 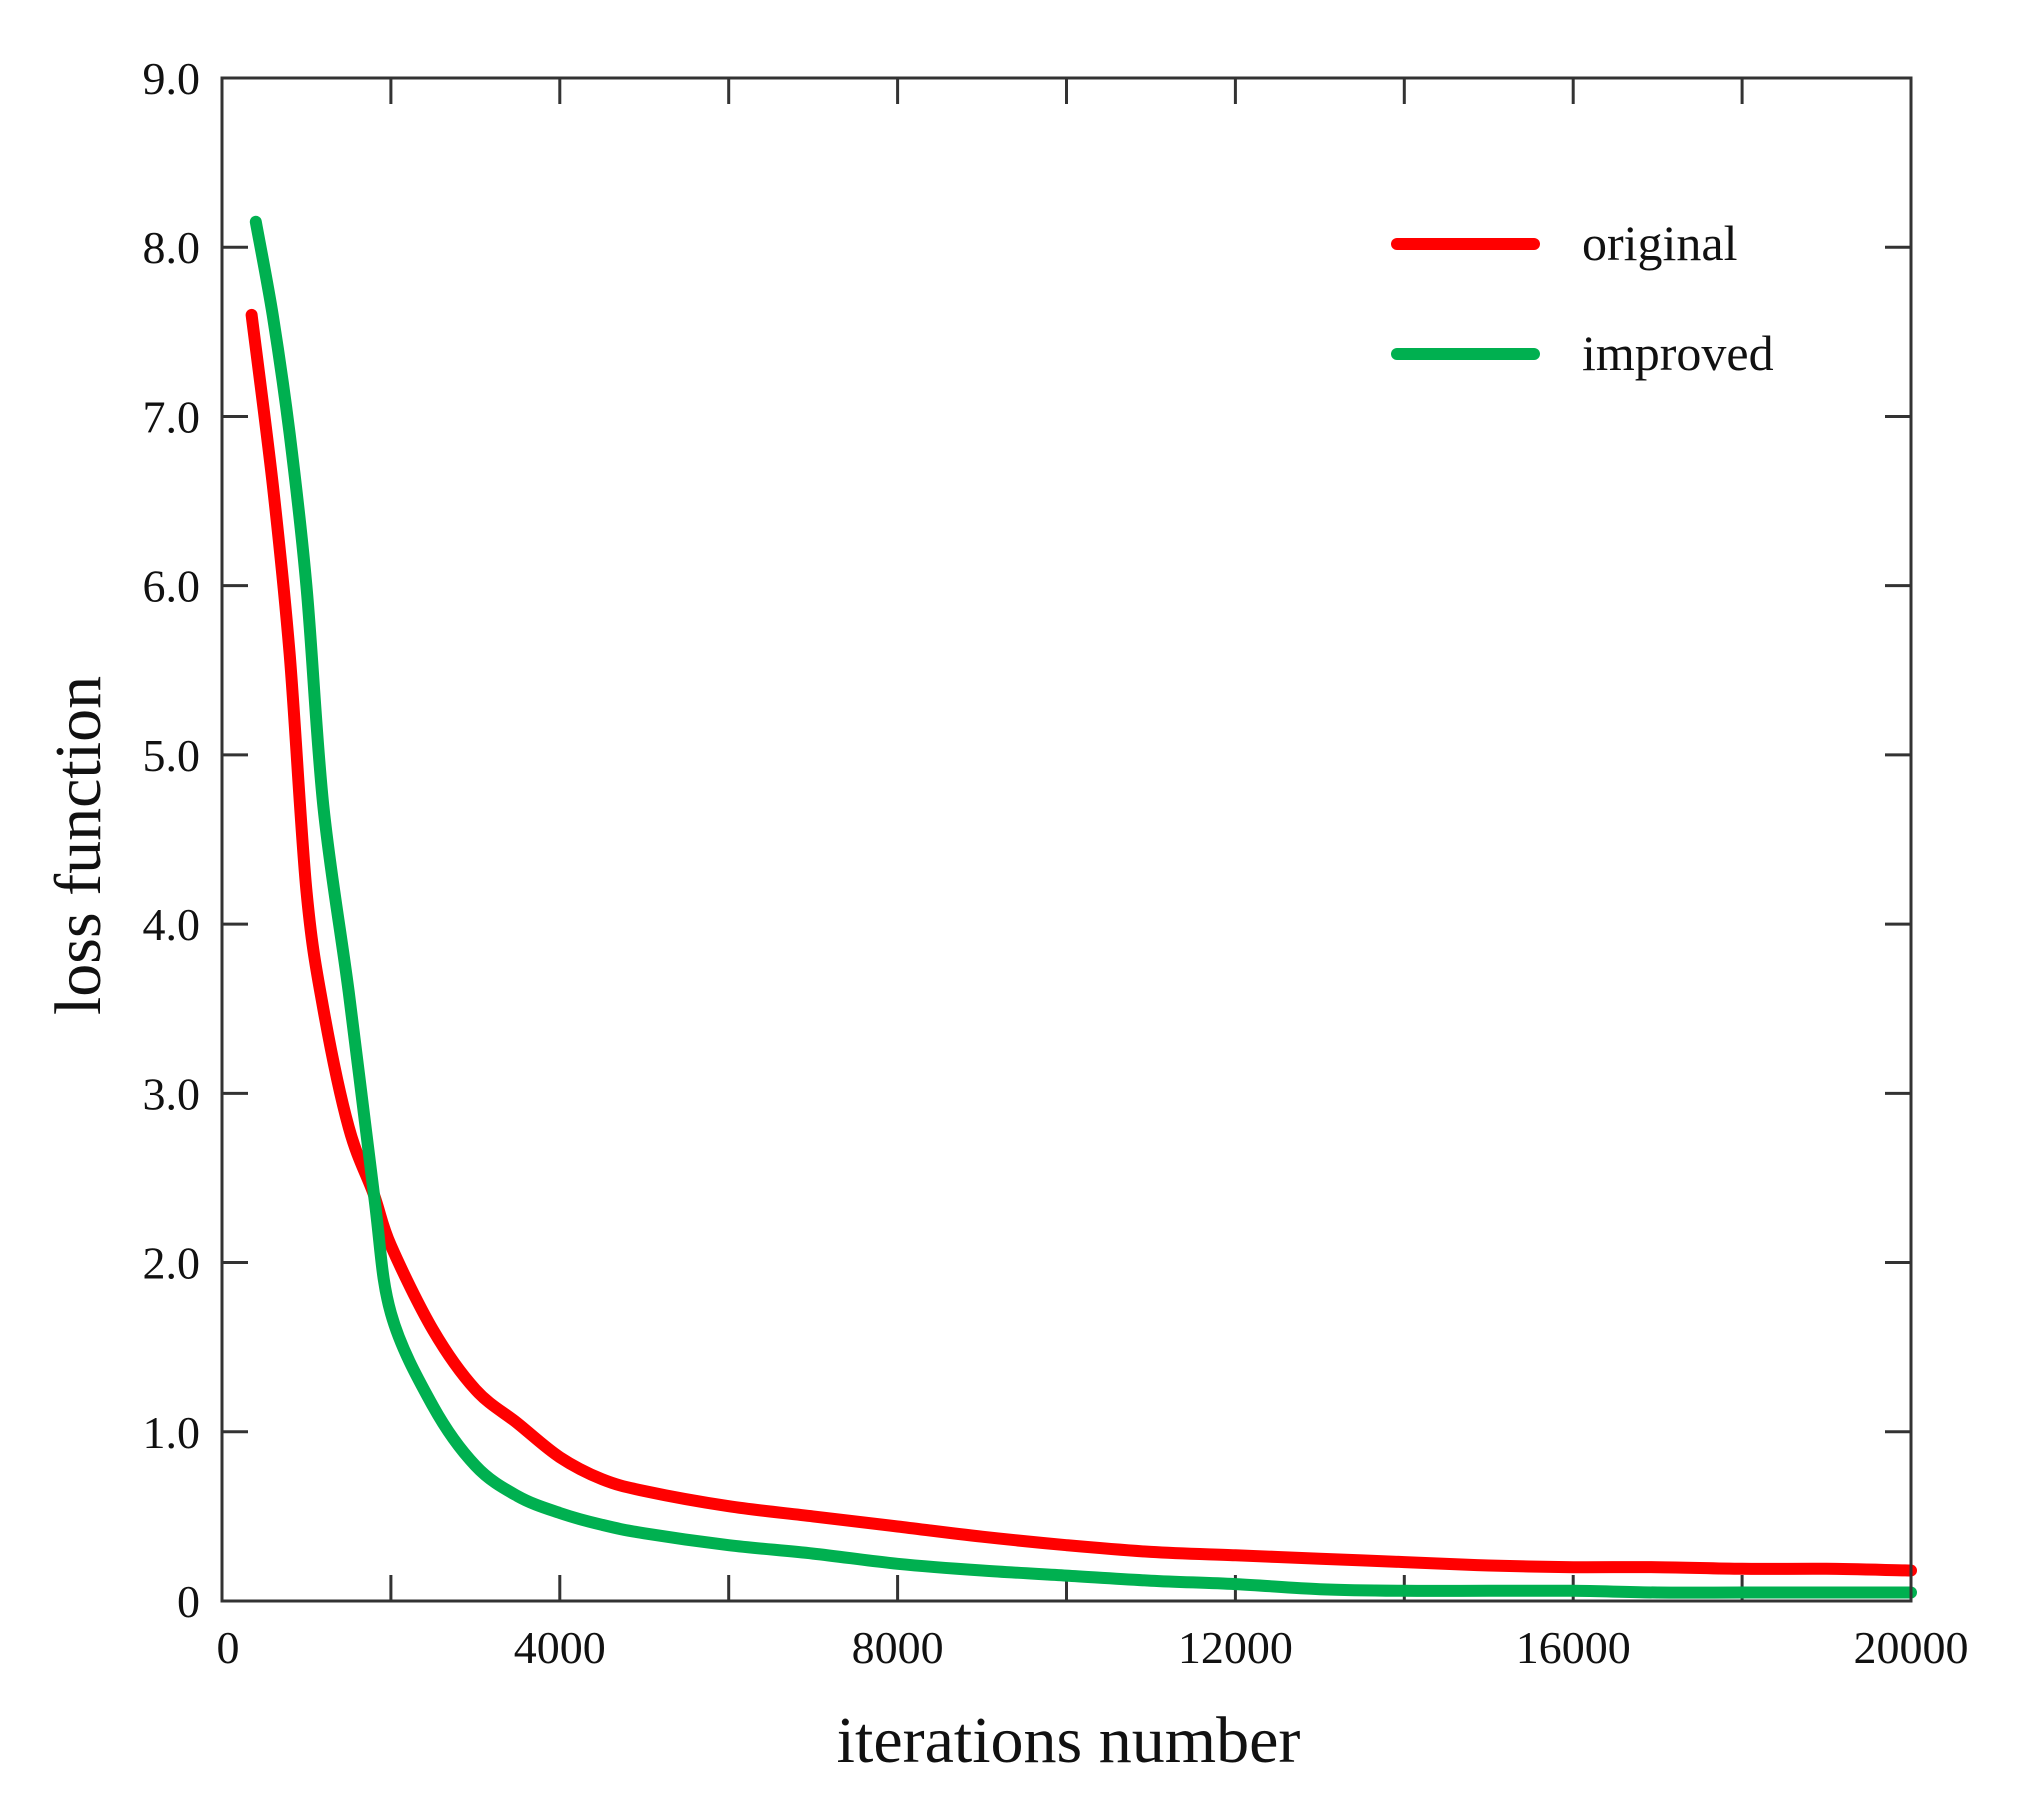 What do you see at coordinates (172, 586) in the screenshot?
I see `y-tick-label: 6.0` at bounding box center [172, 586].